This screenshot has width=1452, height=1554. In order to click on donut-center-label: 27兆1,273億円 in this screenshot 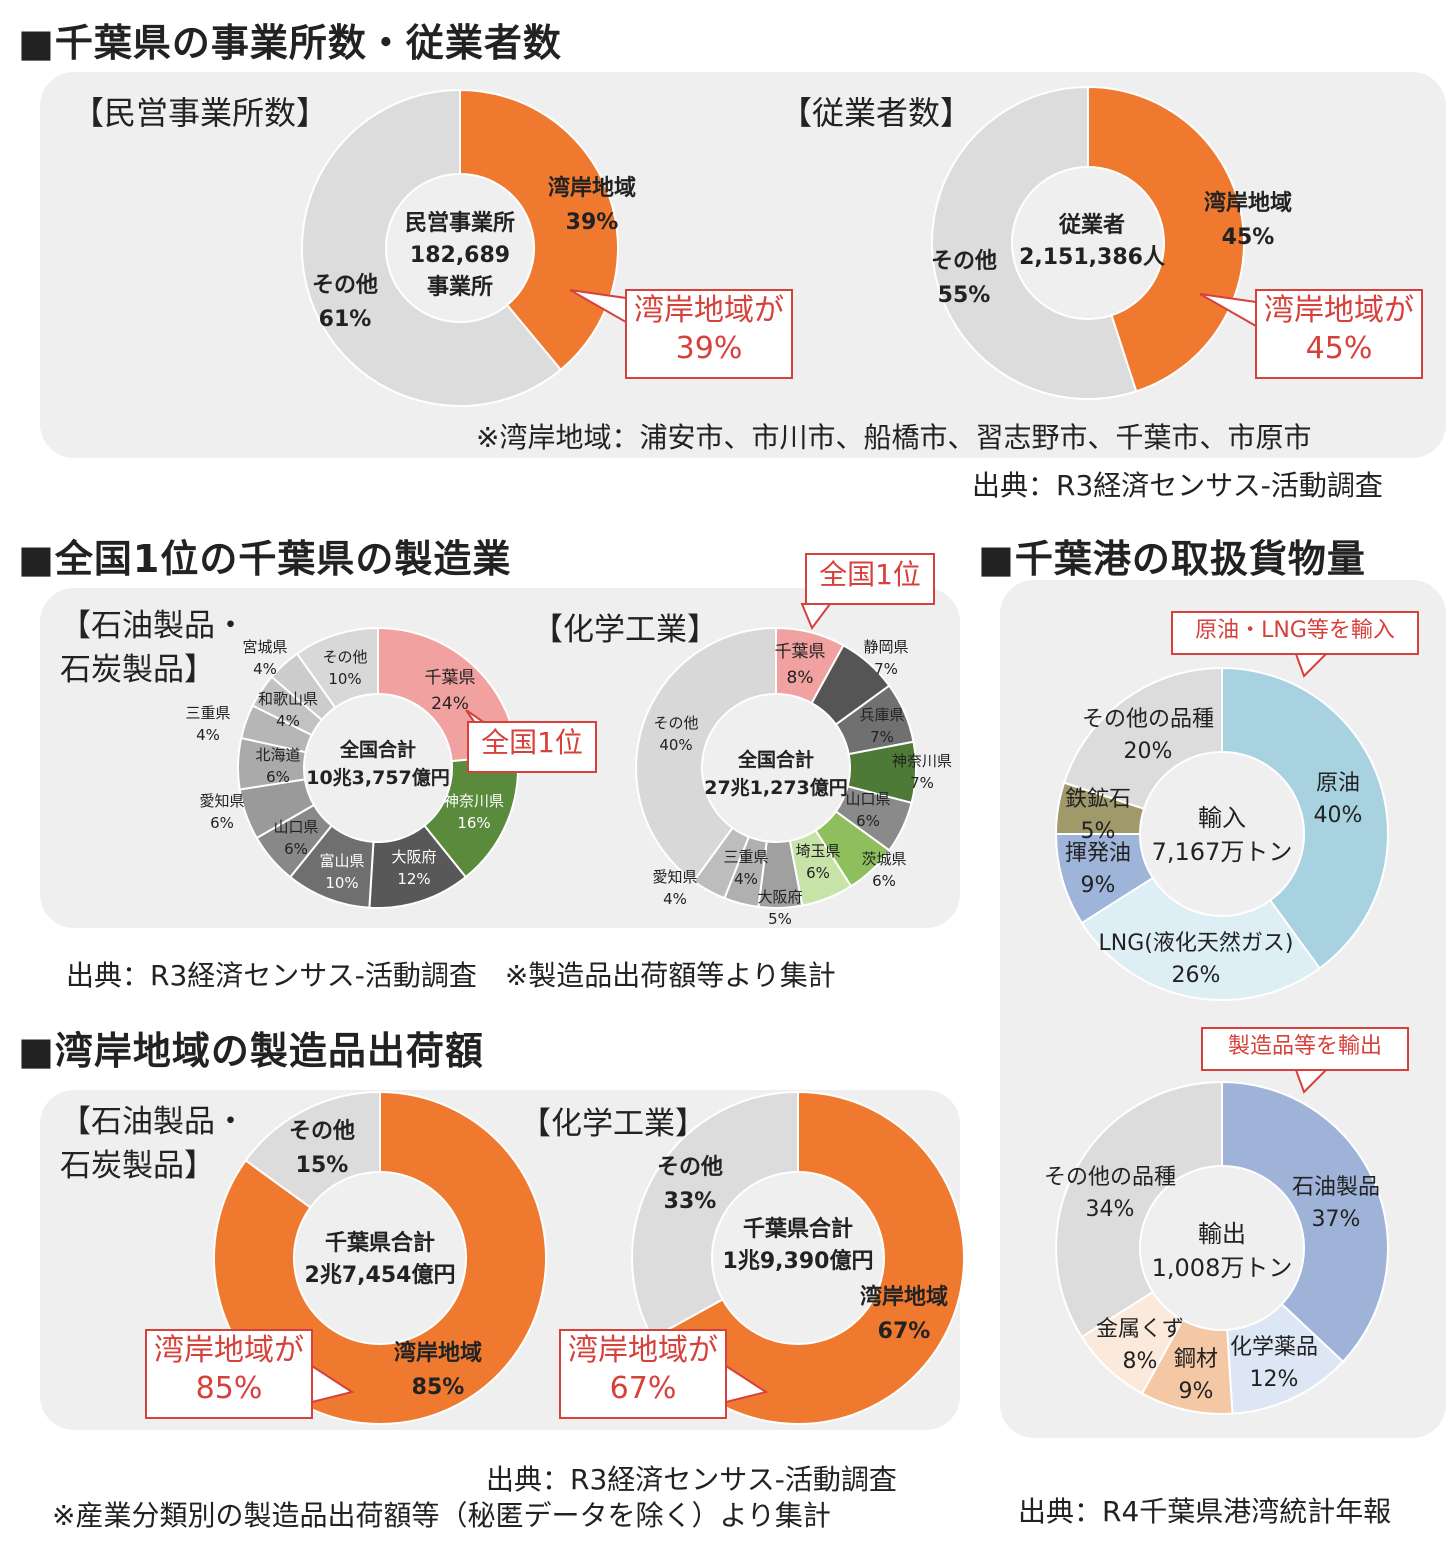, I will do `click(776, 787)`.